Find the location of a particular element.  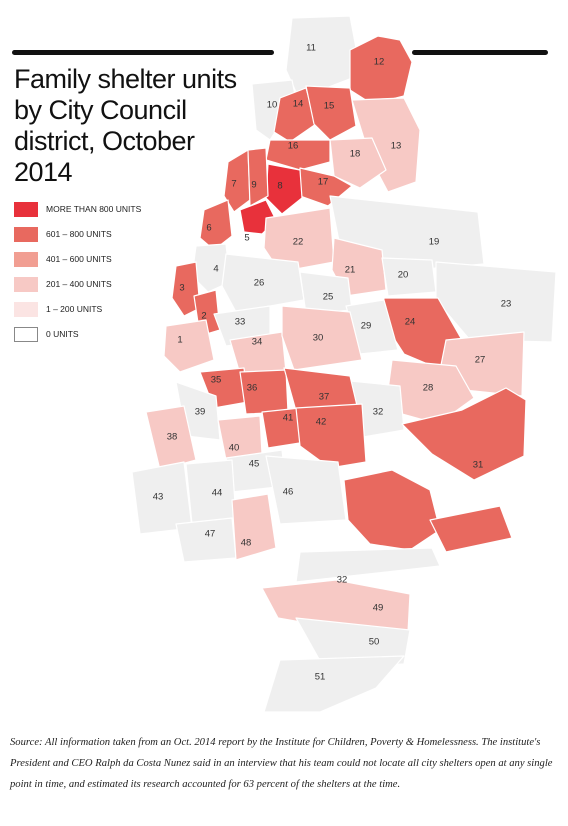

district-label: 21 is located at coordinates (350, 270).